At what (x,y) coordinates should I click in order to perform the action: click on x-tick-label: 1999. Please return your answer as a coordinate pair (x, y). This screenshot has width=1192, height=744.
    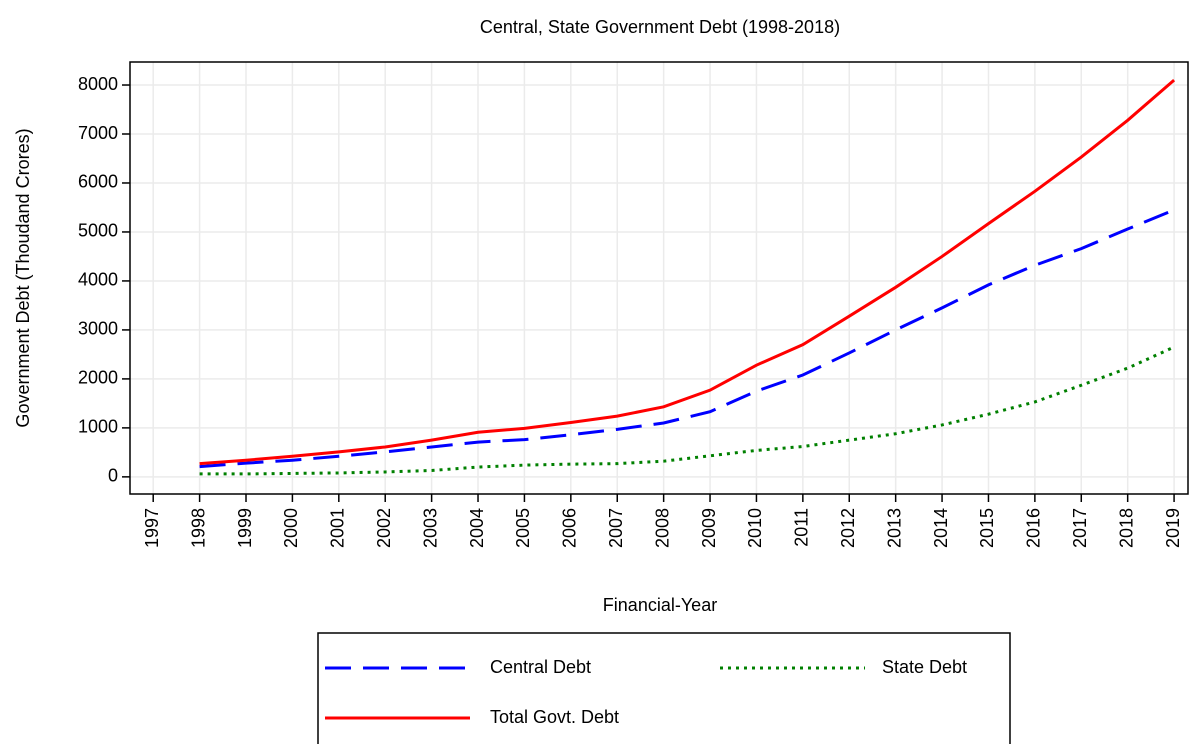
    Looking at the image, I should click on (245, 528).